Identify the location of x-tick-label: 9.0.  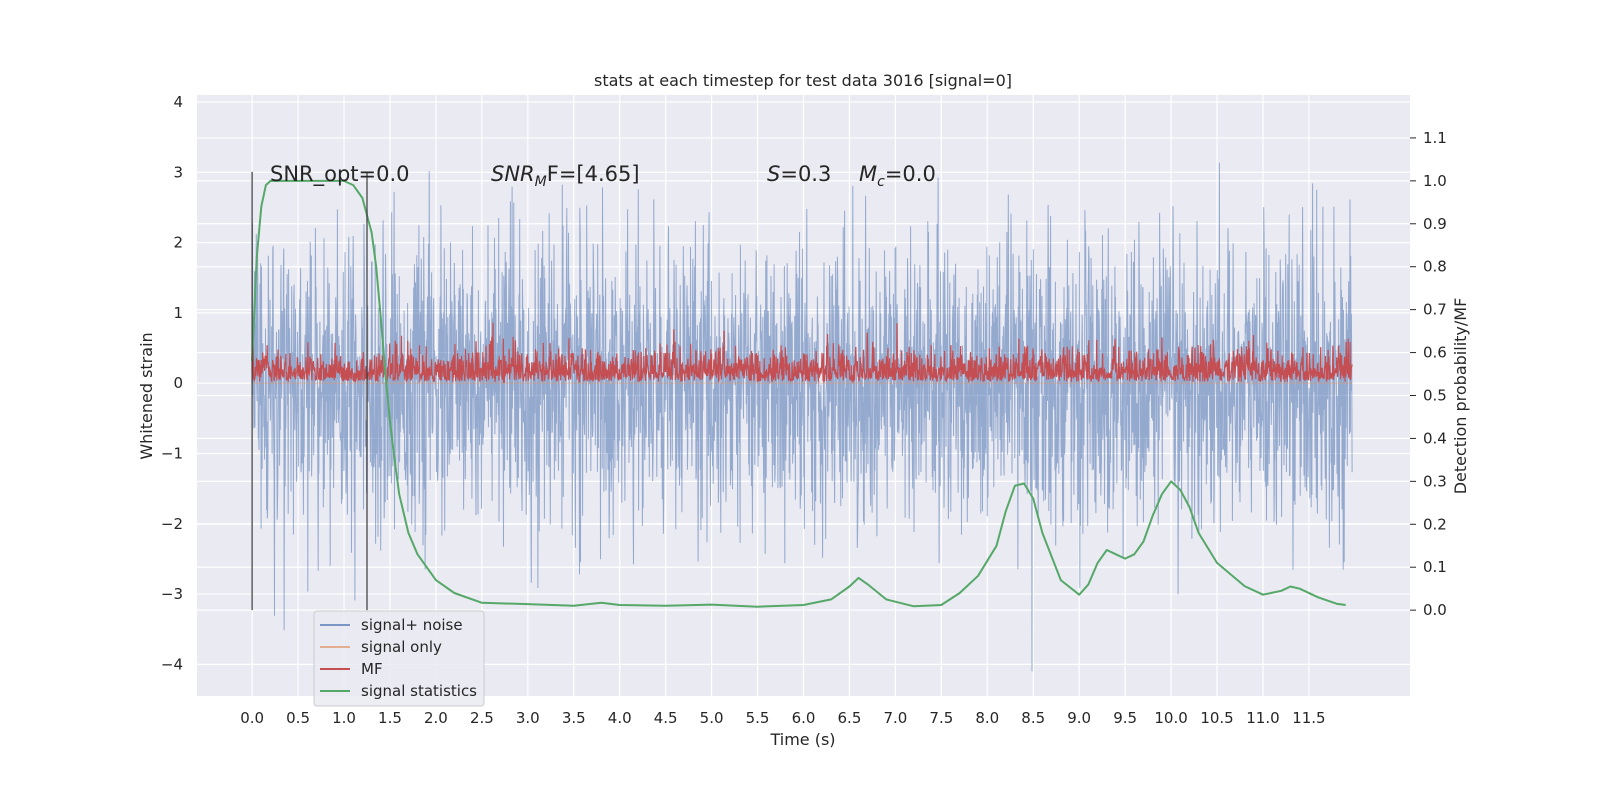
(1079, 718).